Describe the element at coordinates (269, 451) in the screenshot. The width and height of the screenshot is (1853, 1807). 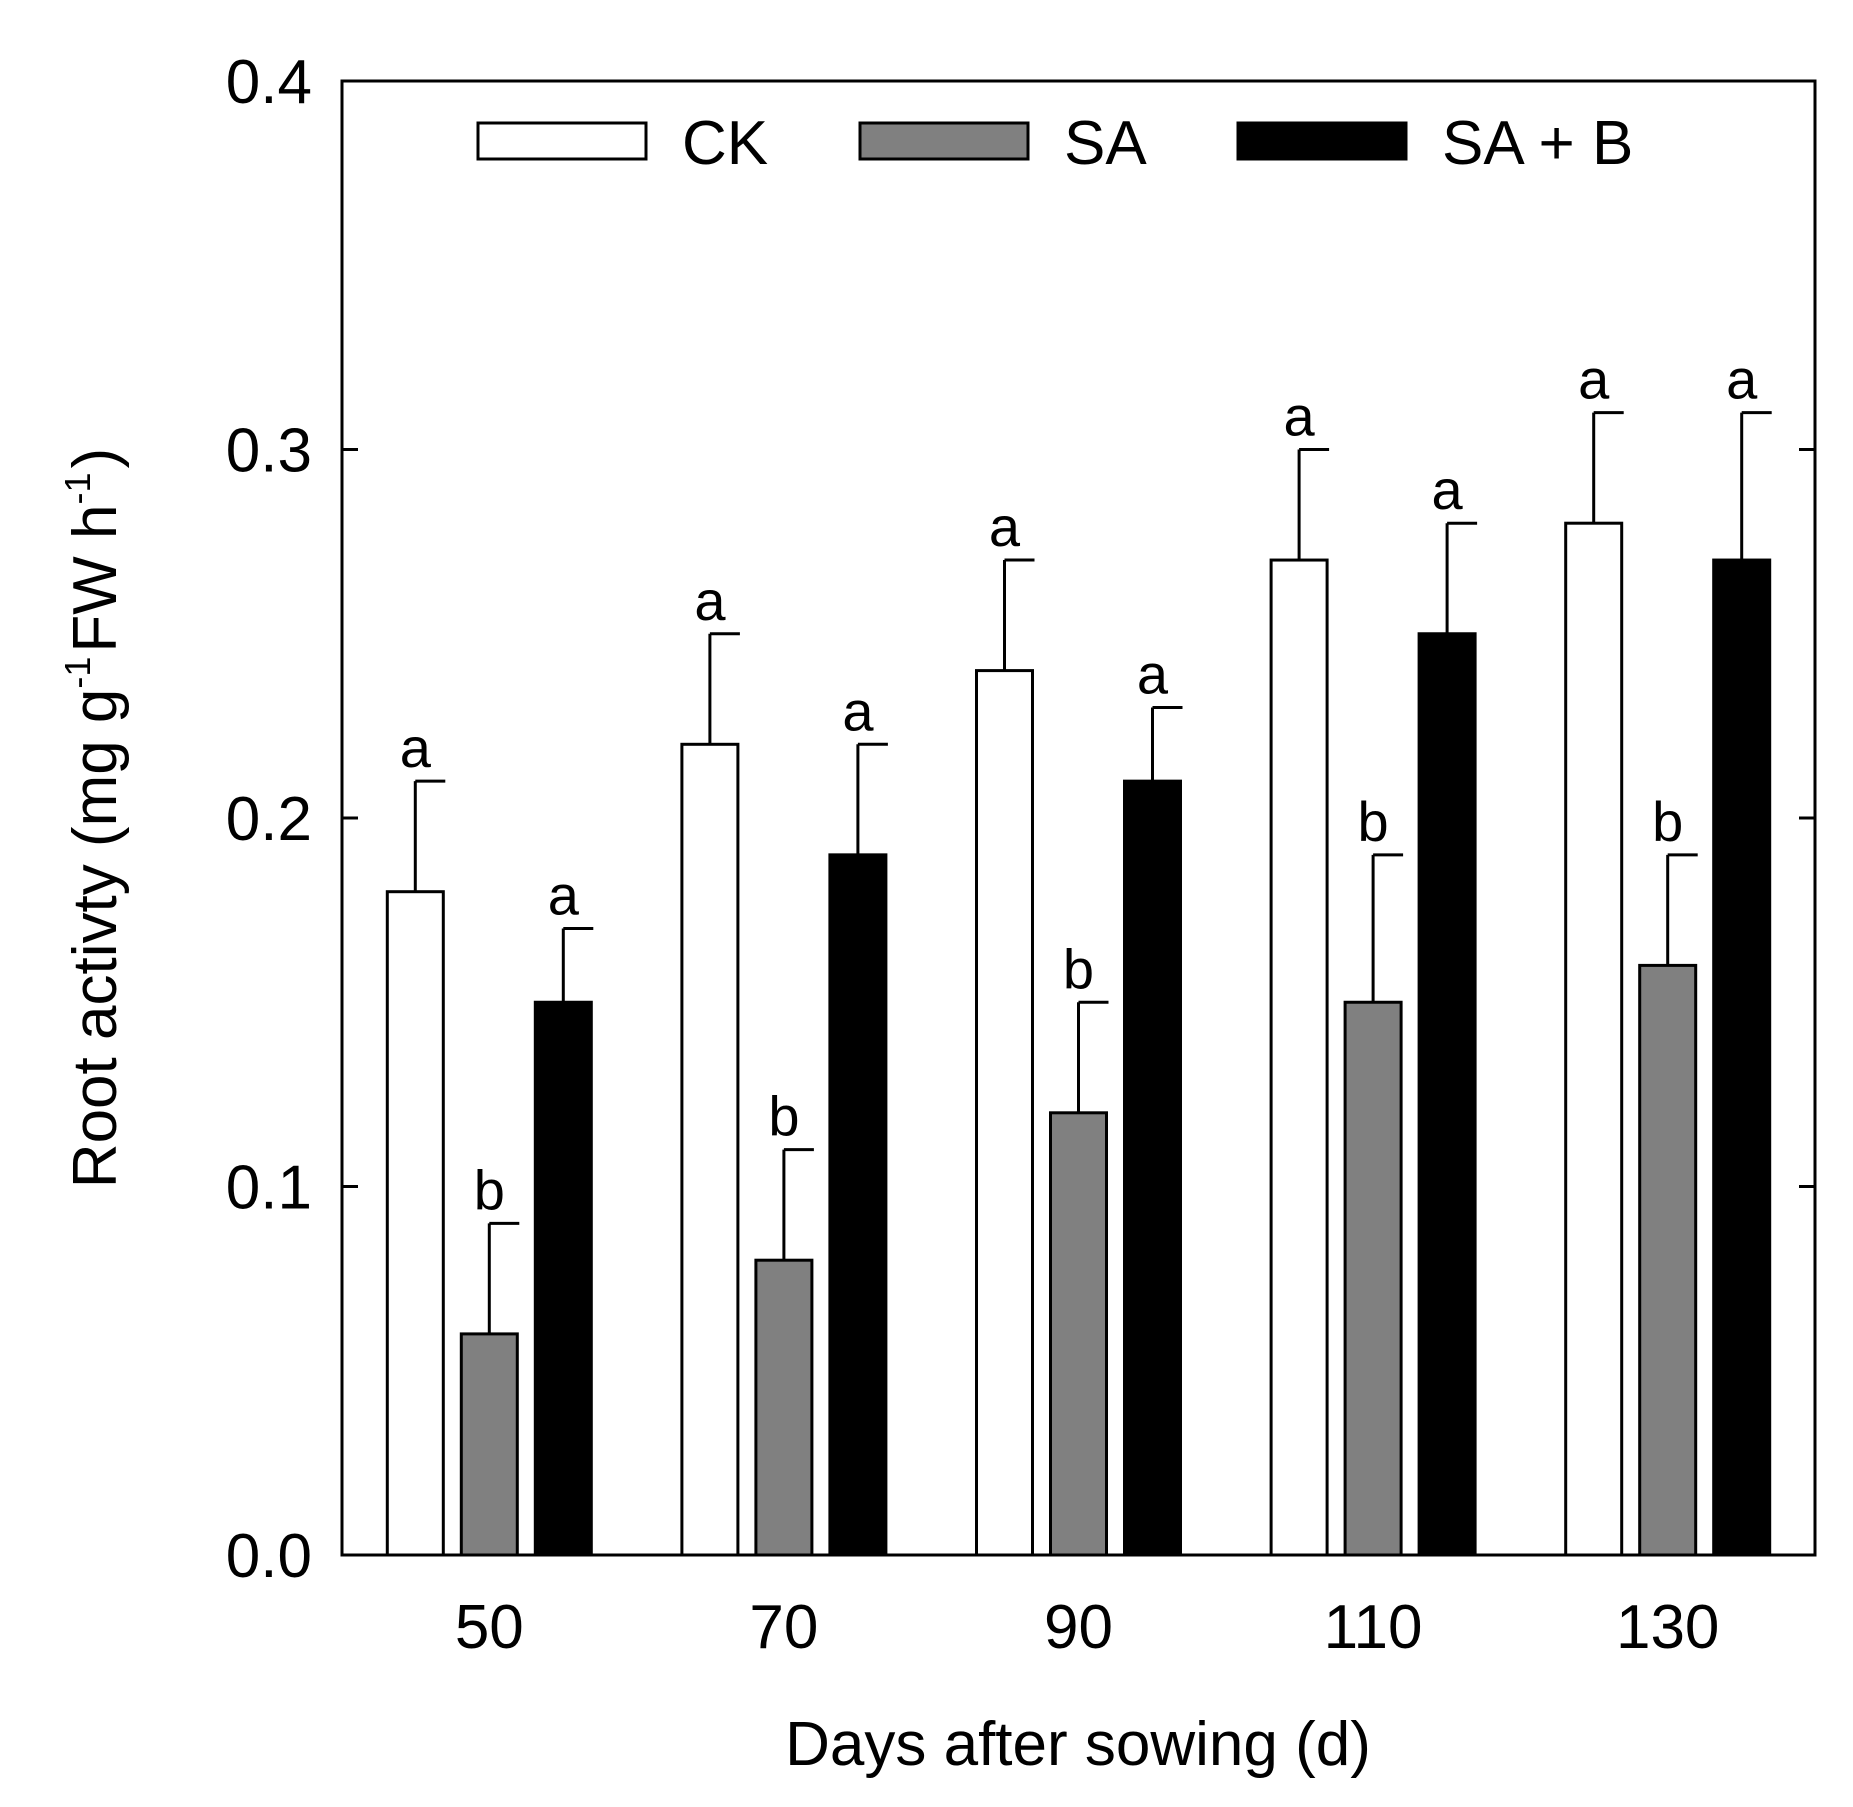
I see `y-tick-label: 0.3` at that location.